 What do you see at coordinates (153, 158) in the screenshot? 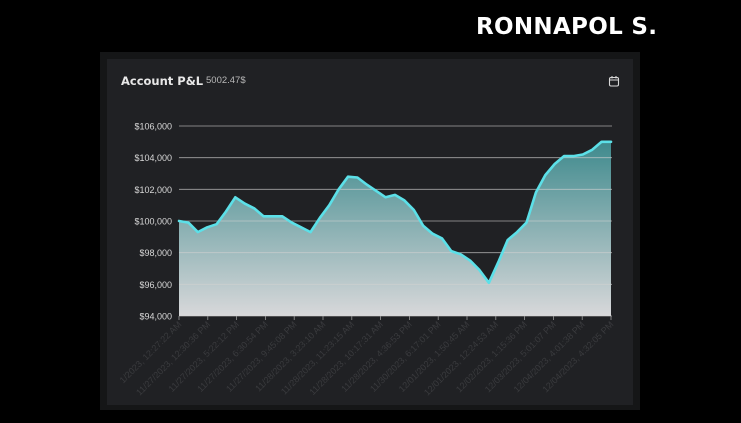
I see `y-tick-label: $104,000` at bounding box center [153, 158].